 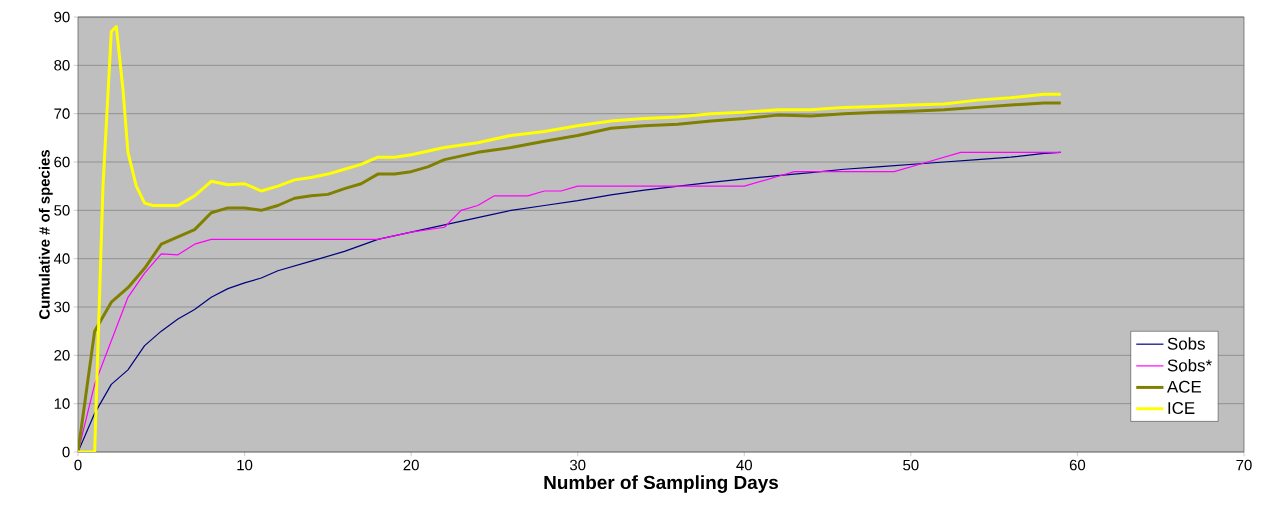 What do you see at coordinates (1077, 465) in the screenshot?
I see `x-tick-label: 60` at bounding box center [1077, 465].